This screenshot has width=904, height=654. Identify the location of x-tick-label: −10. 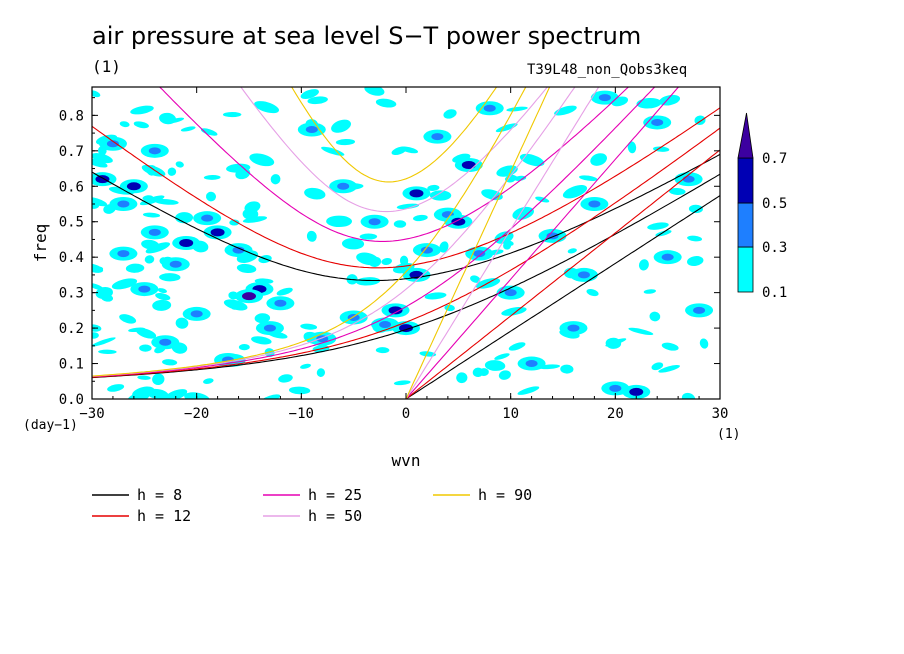
(301, 414).